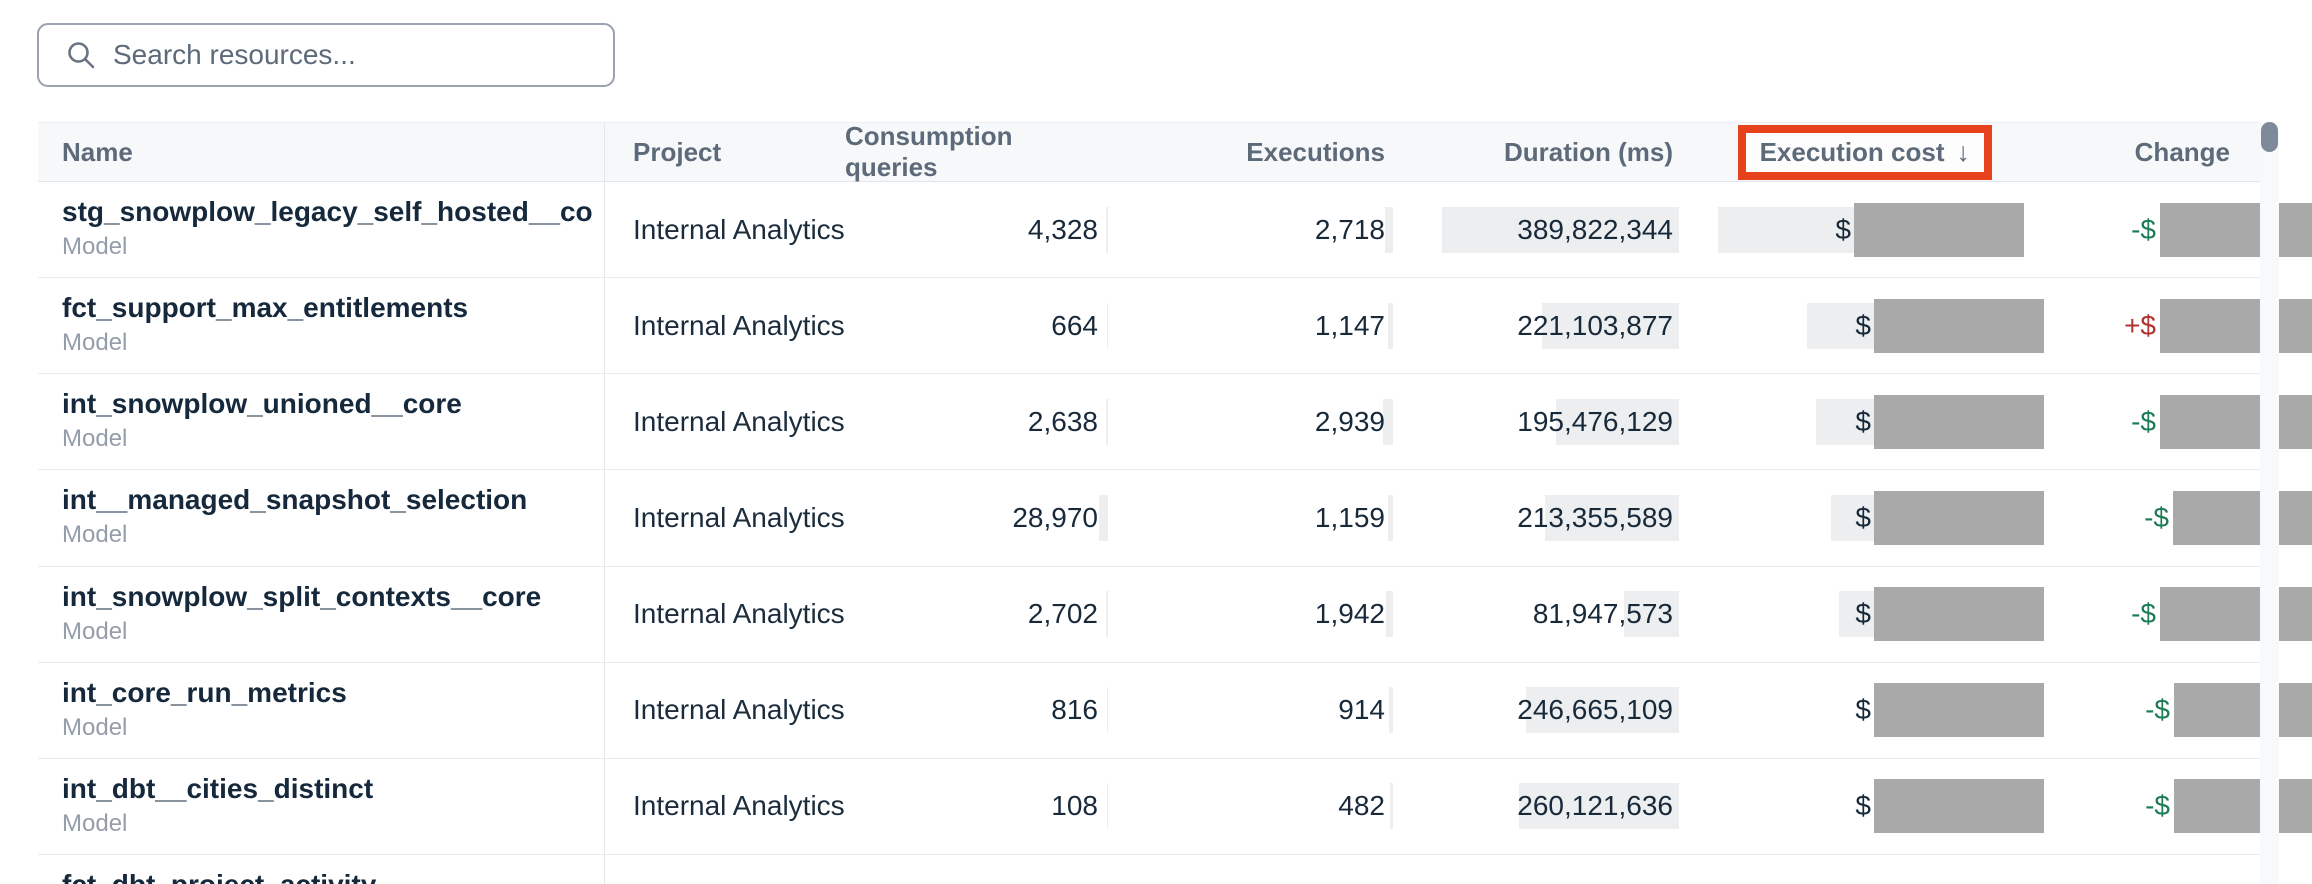  Describe the element at coordinates (1852, 151) in the screenshot. I see `column-header-execution-cost-label: Execution cost` at that location.